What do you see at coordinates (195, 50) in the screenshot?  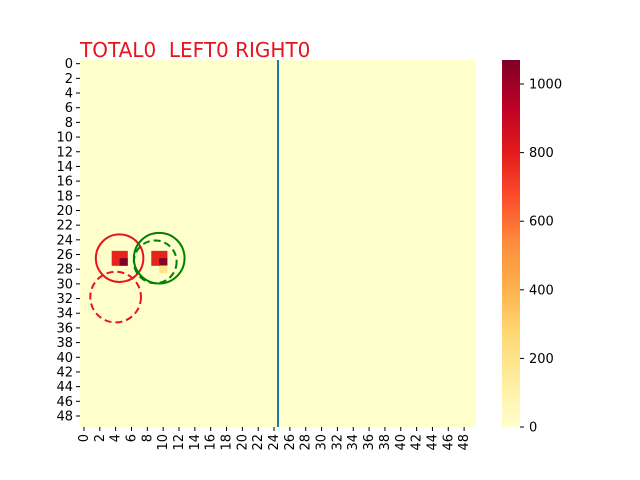 I see `chart-title: TOTAL0 LEFT0 RIGHT0` at bounding box center [195, 50].